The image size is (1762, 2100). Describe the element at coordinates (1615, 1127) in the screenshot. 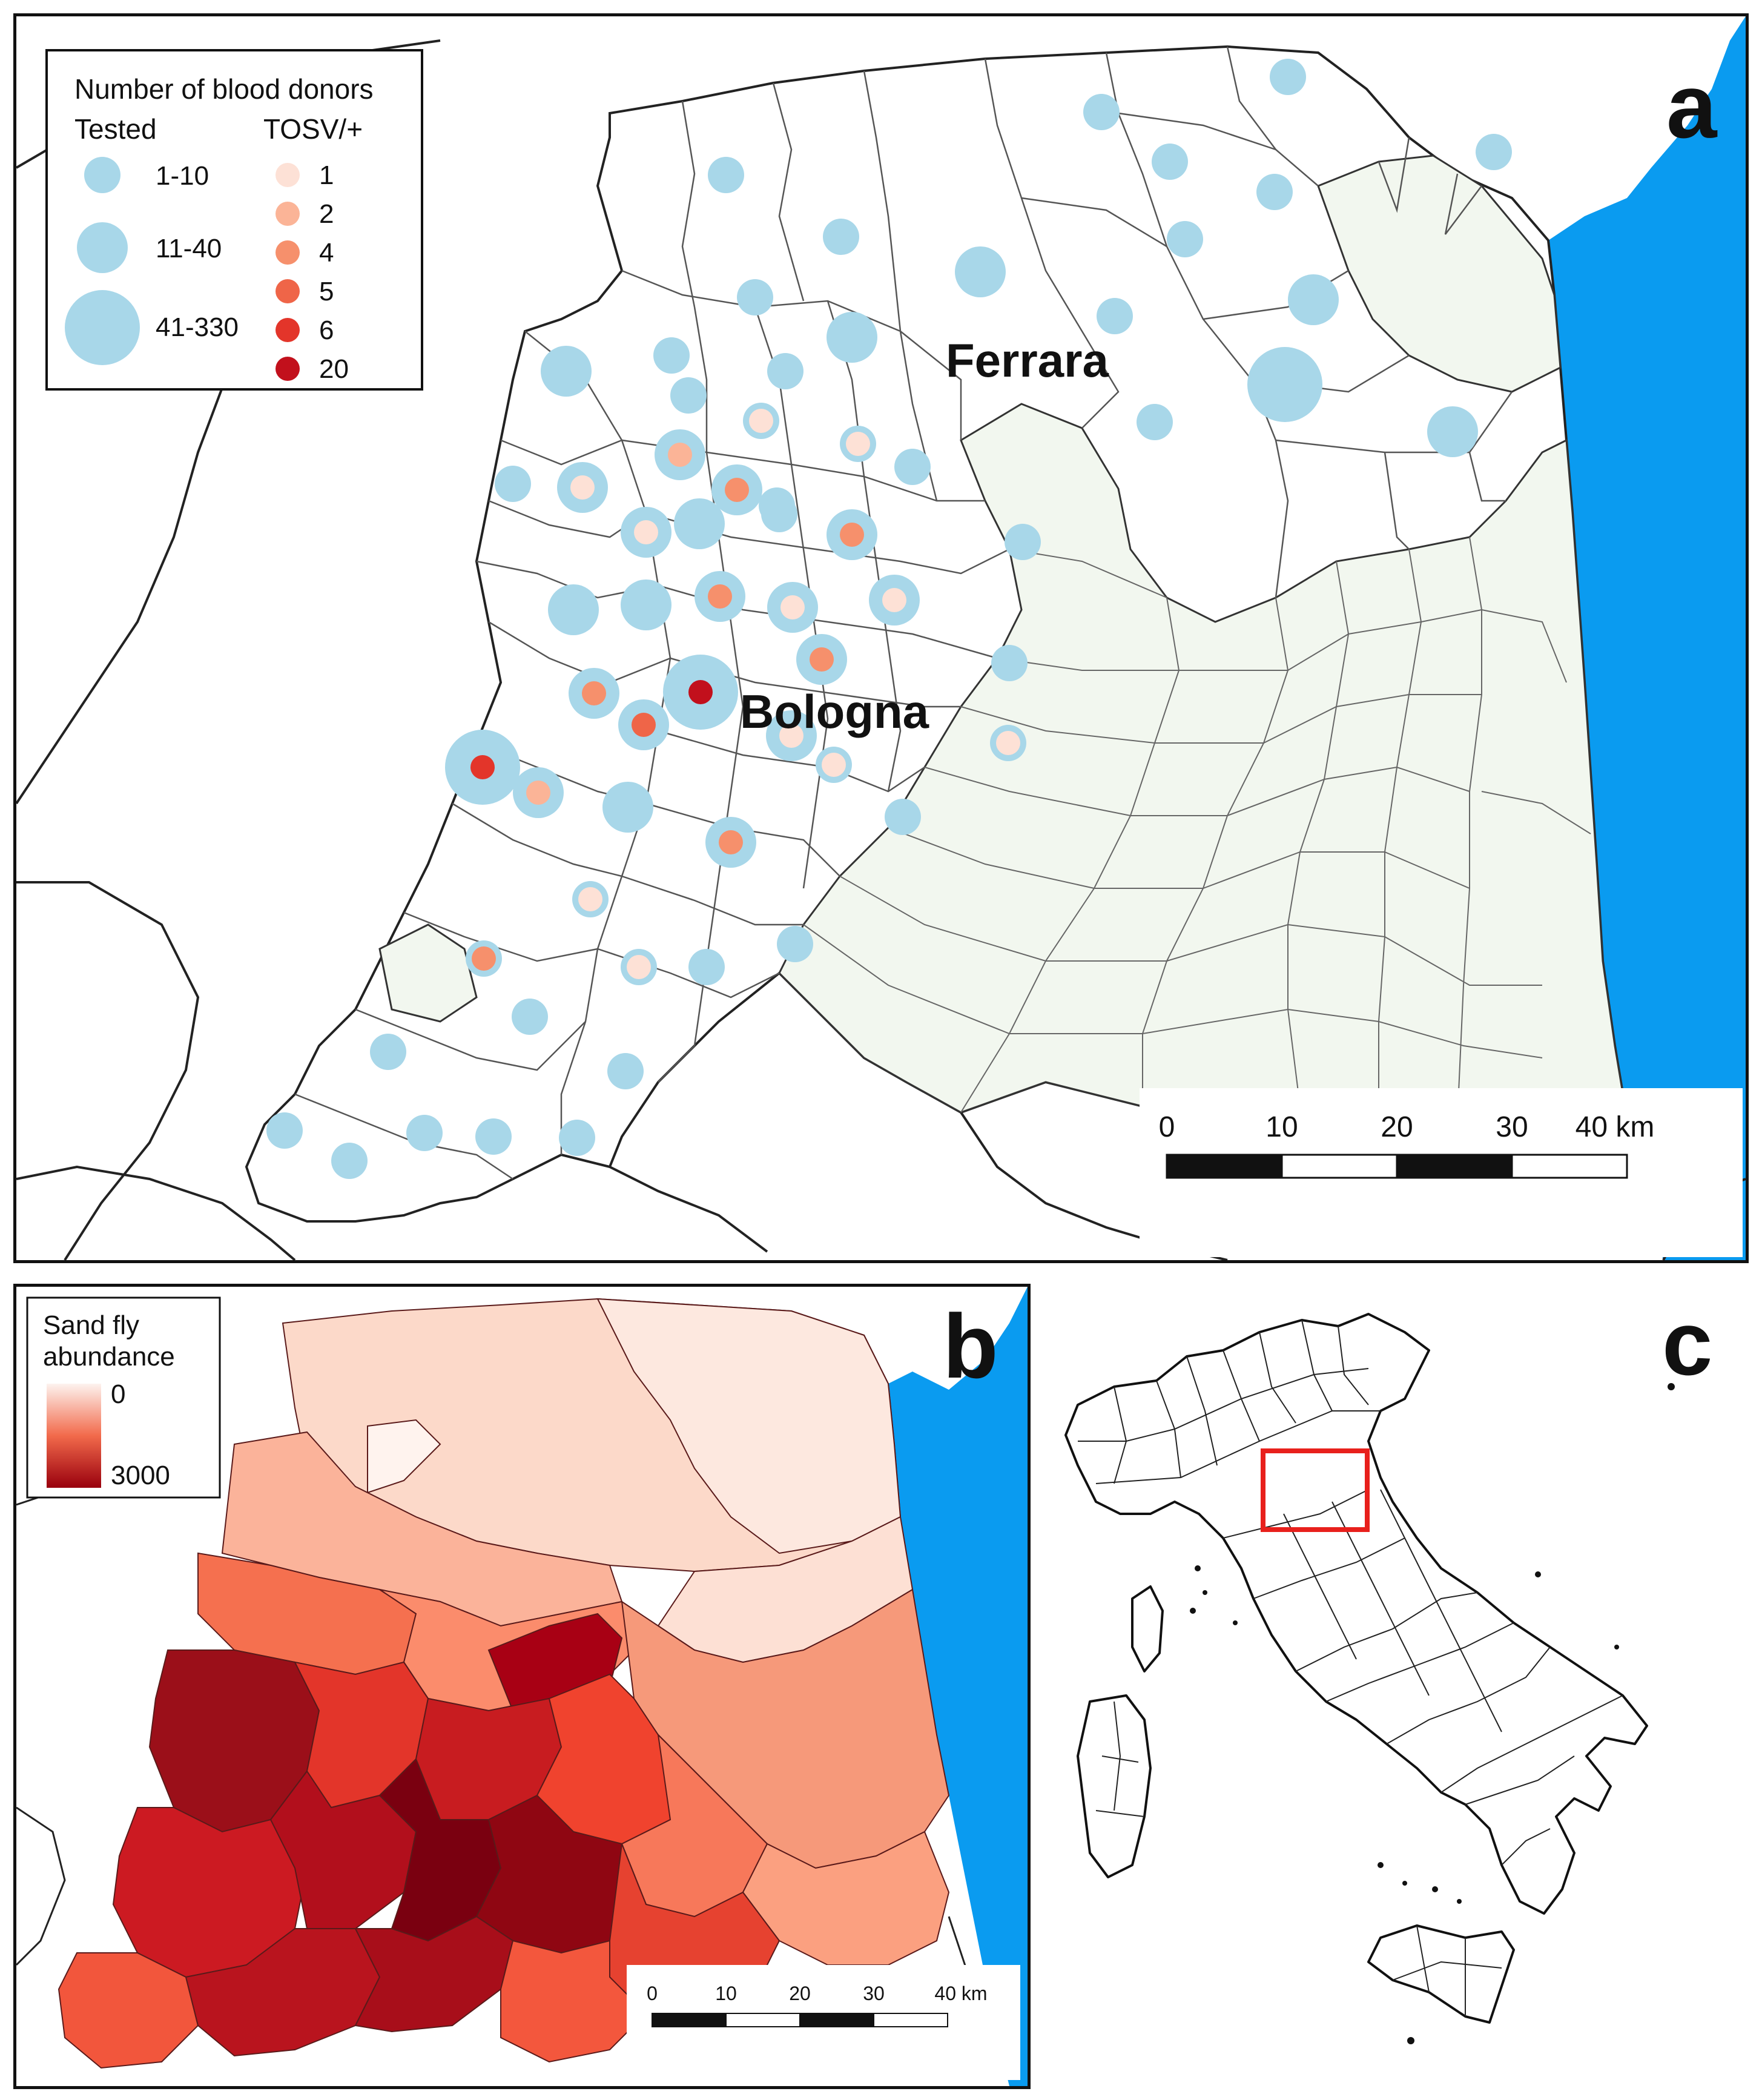

I see `scalebar-a-tick-4: 40 km` at that location.